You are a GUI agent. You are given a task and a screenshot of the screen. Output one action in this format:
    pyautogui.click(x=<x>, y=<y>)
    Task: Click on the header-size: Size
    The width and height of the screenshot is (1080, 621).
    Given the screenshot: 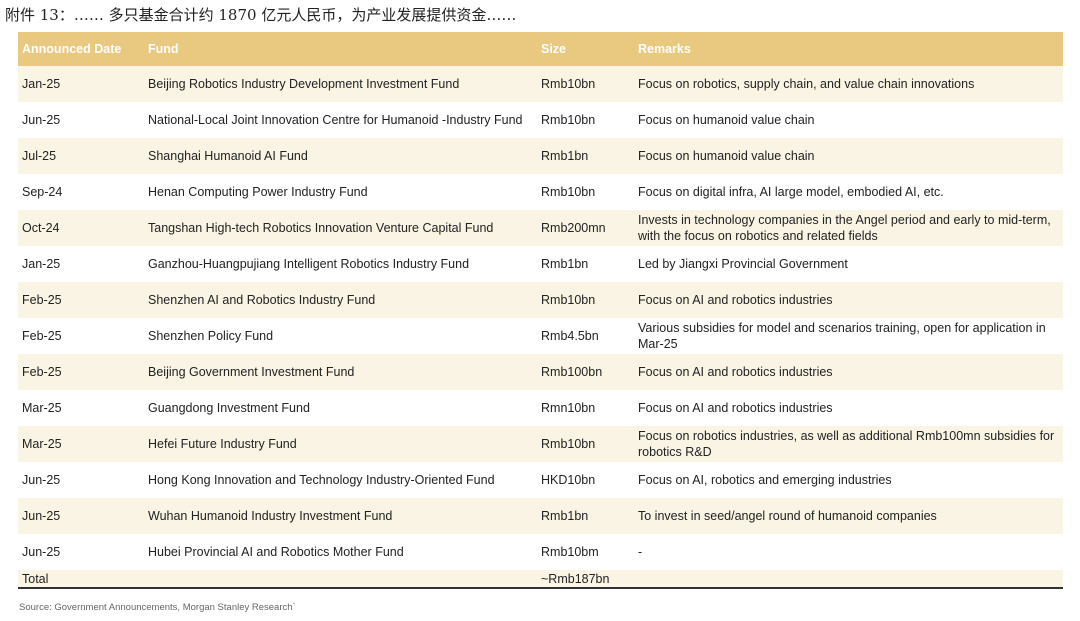 What is the action you would take?
    pyautogui.click(x=585, y=49)
    